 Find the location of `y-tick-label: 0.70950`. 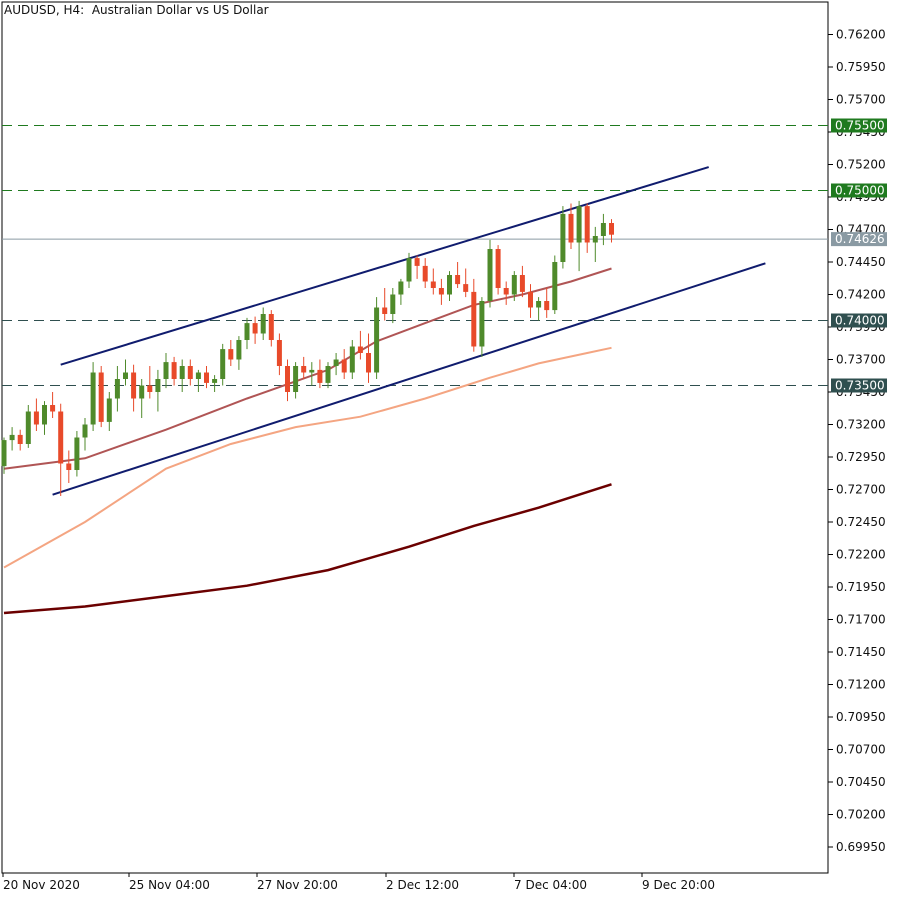

y-tick-label: 0.70950 is located at coordinates (861, 717).